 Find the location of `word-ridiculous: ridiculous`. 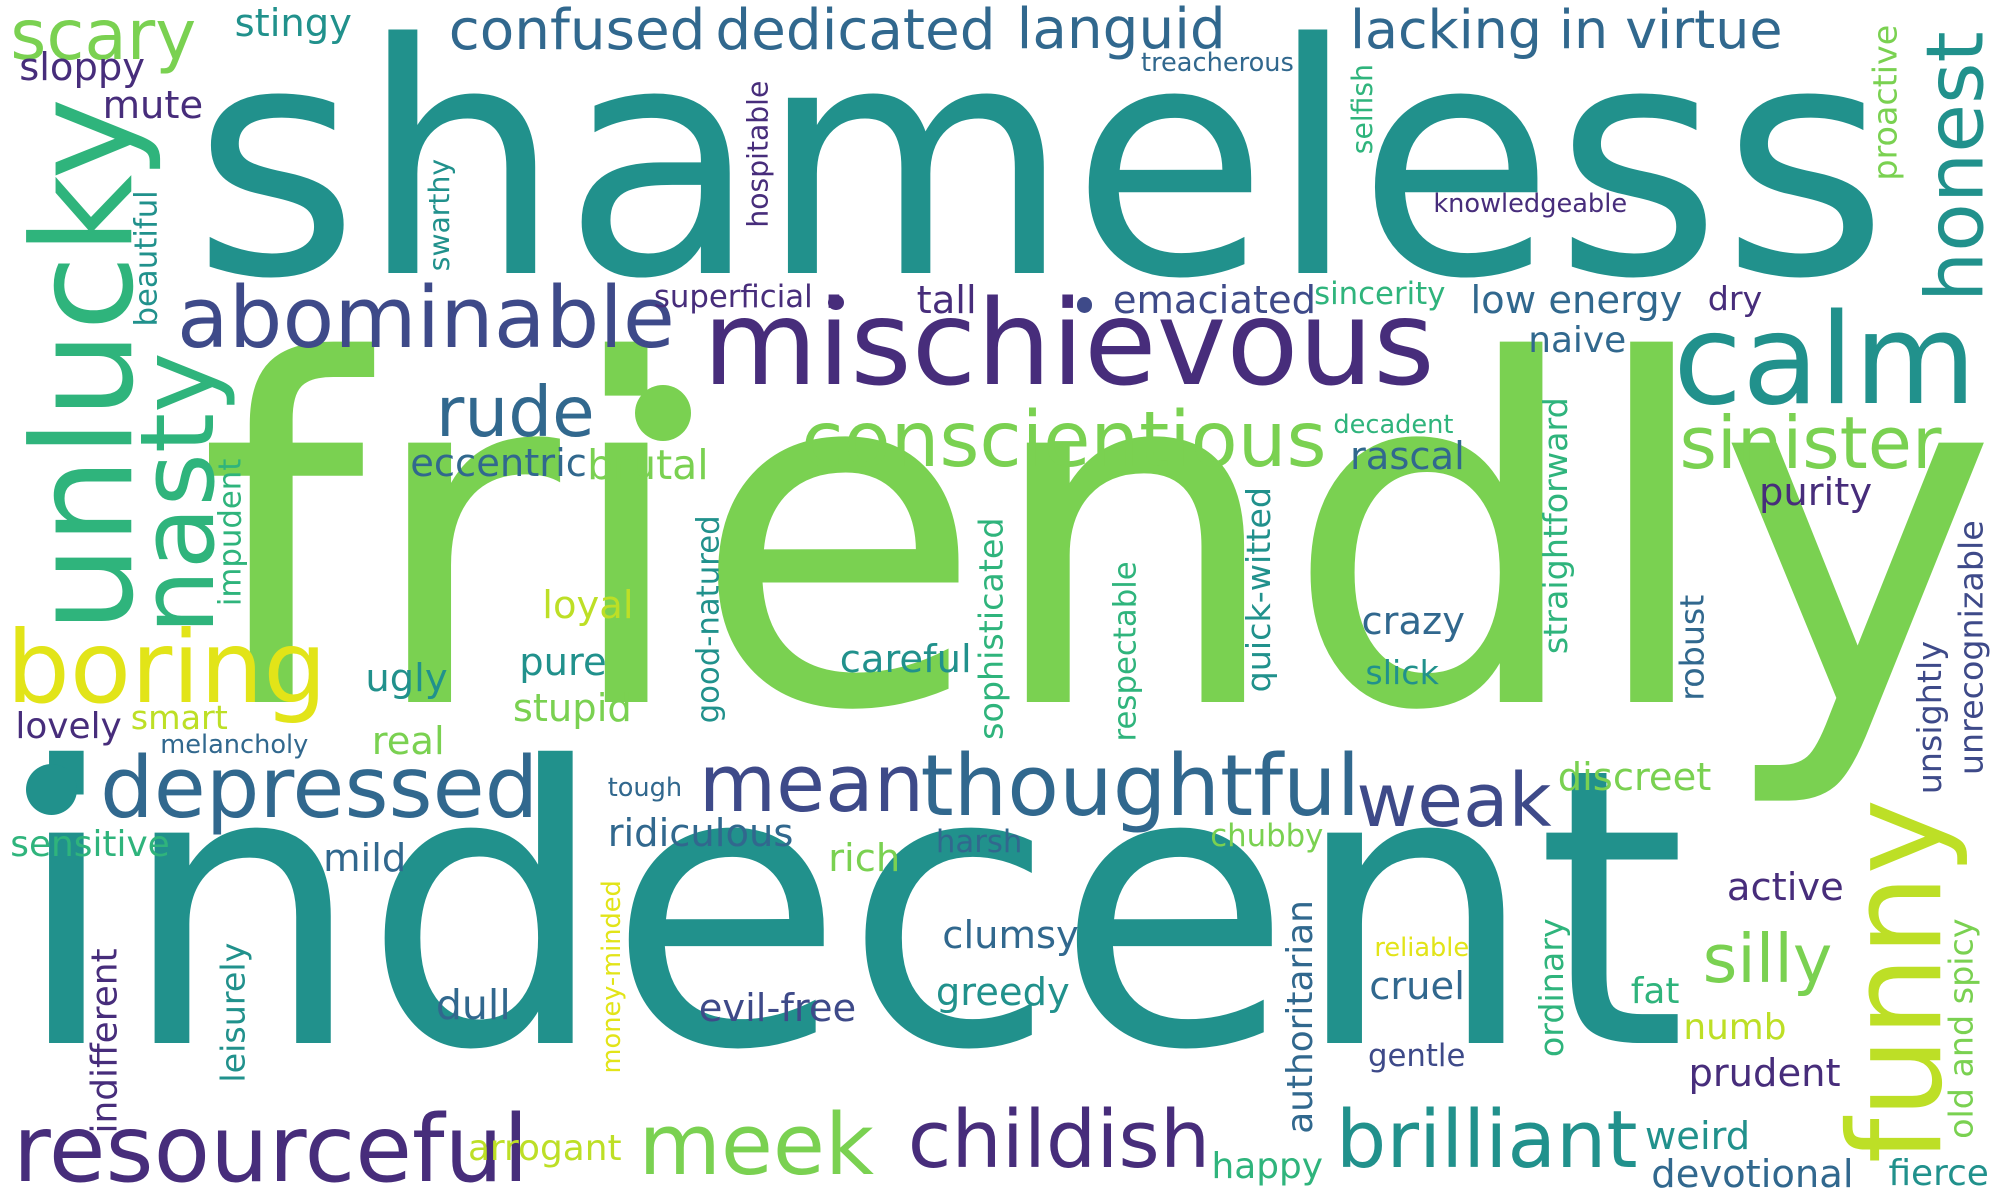

word-ridiculous: ridiculous is located at coordinates (700, 834).